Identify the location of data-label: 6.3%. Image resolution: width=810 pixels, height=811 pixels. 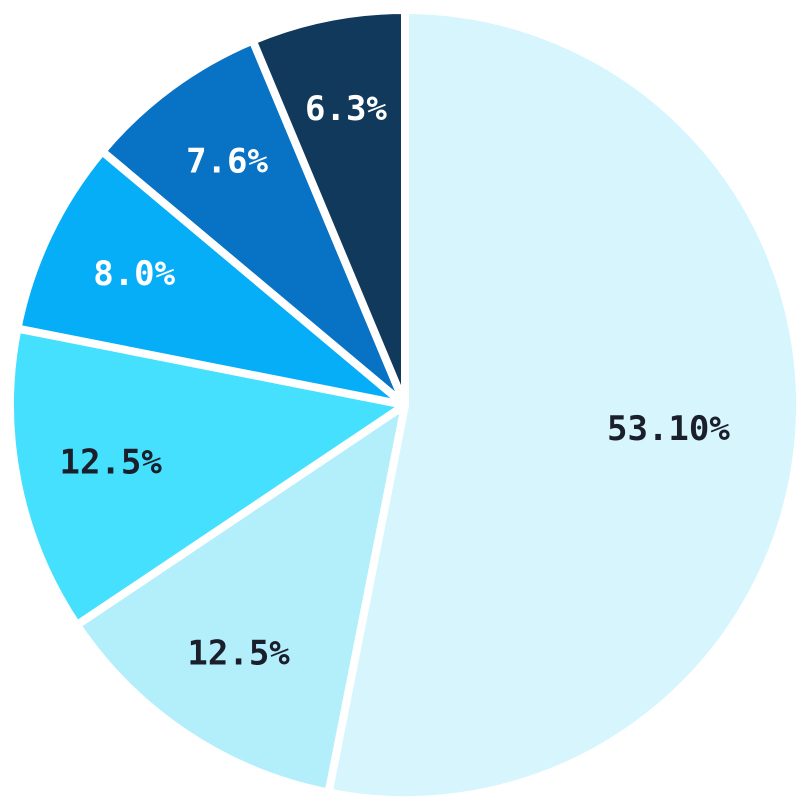
(346, 109).